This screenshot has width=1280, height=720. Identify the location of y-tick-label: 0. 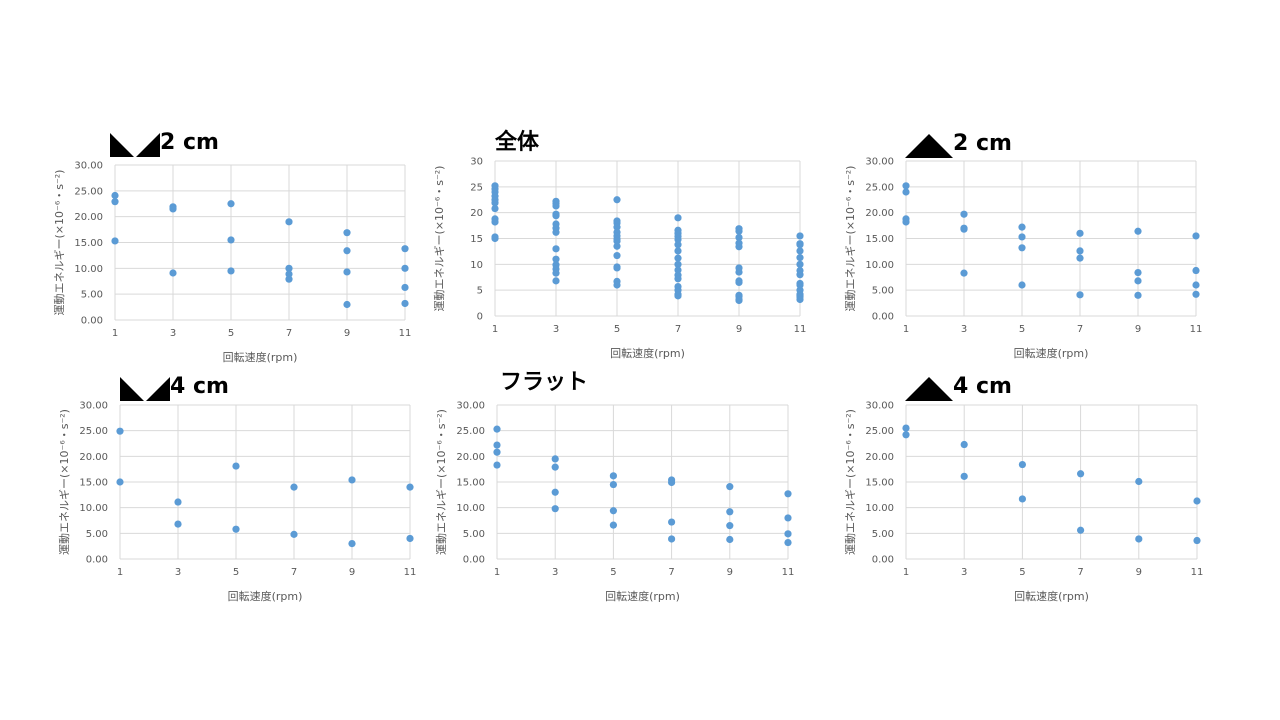
(480, 317).